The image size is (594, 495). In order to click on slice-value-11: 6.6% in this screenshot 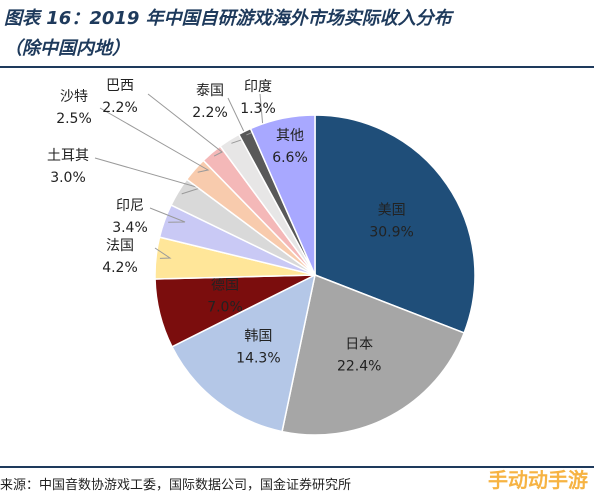, I will do `click(290, 158)`.